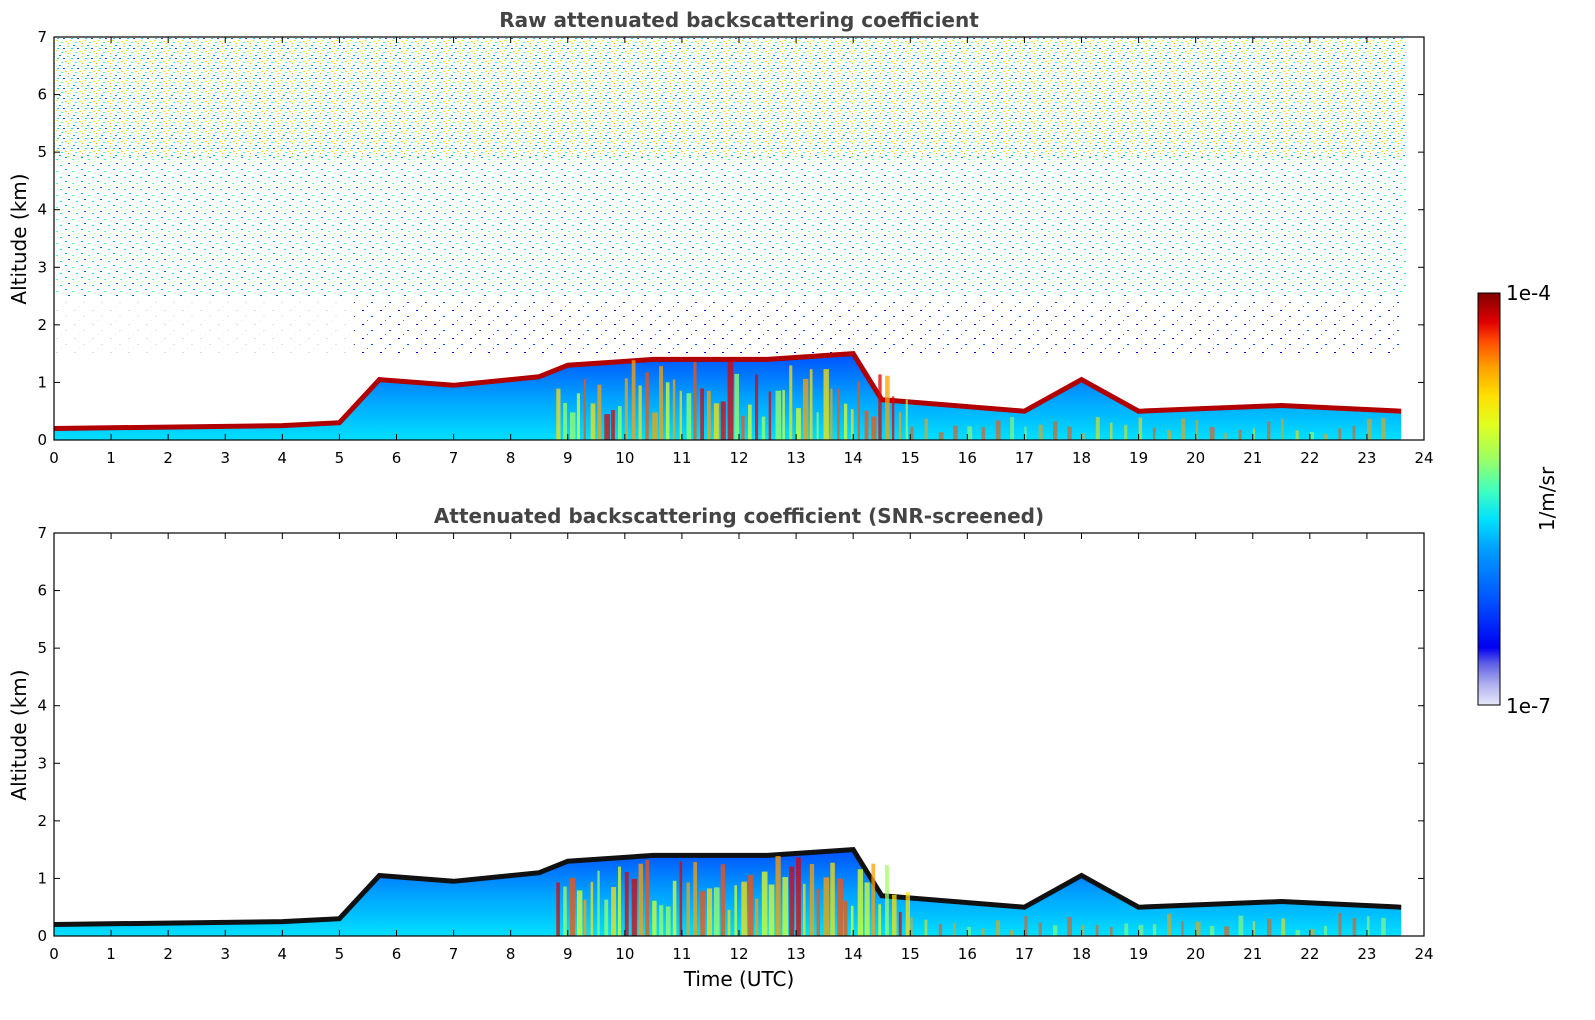 This screenshot has height=1020, width=1595. What do you see at coordinates (1024, 954) in the screenshot?
I see `x-tick-label: 17` at bounding box center [1024, 954].